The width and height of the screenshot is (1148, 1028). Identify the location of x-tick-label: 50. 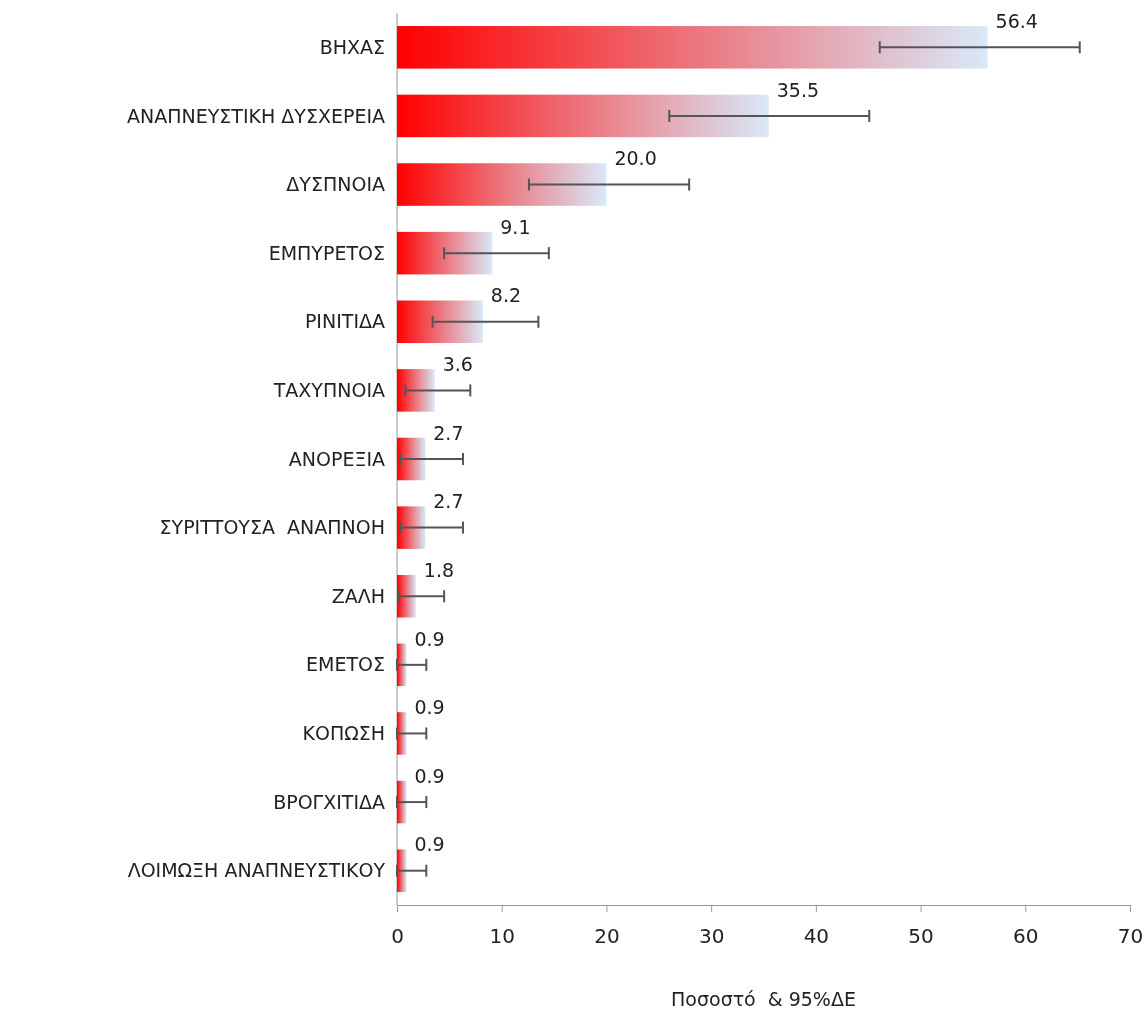
(921, 936).